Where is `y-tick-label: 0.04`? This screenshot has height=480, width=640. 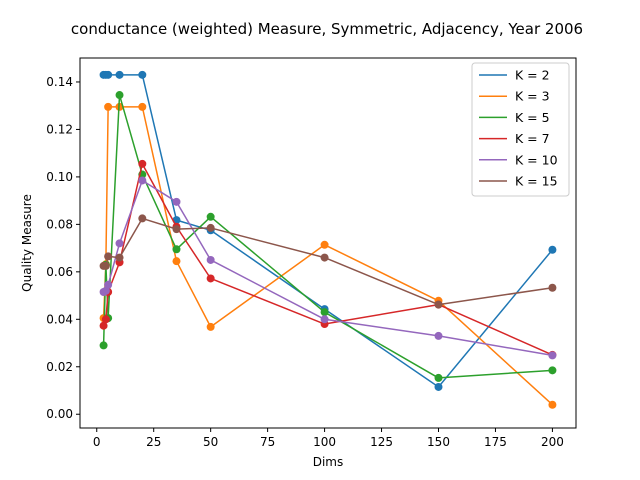
y-tick-label: 0.04 is located at coordinates (59, 319).